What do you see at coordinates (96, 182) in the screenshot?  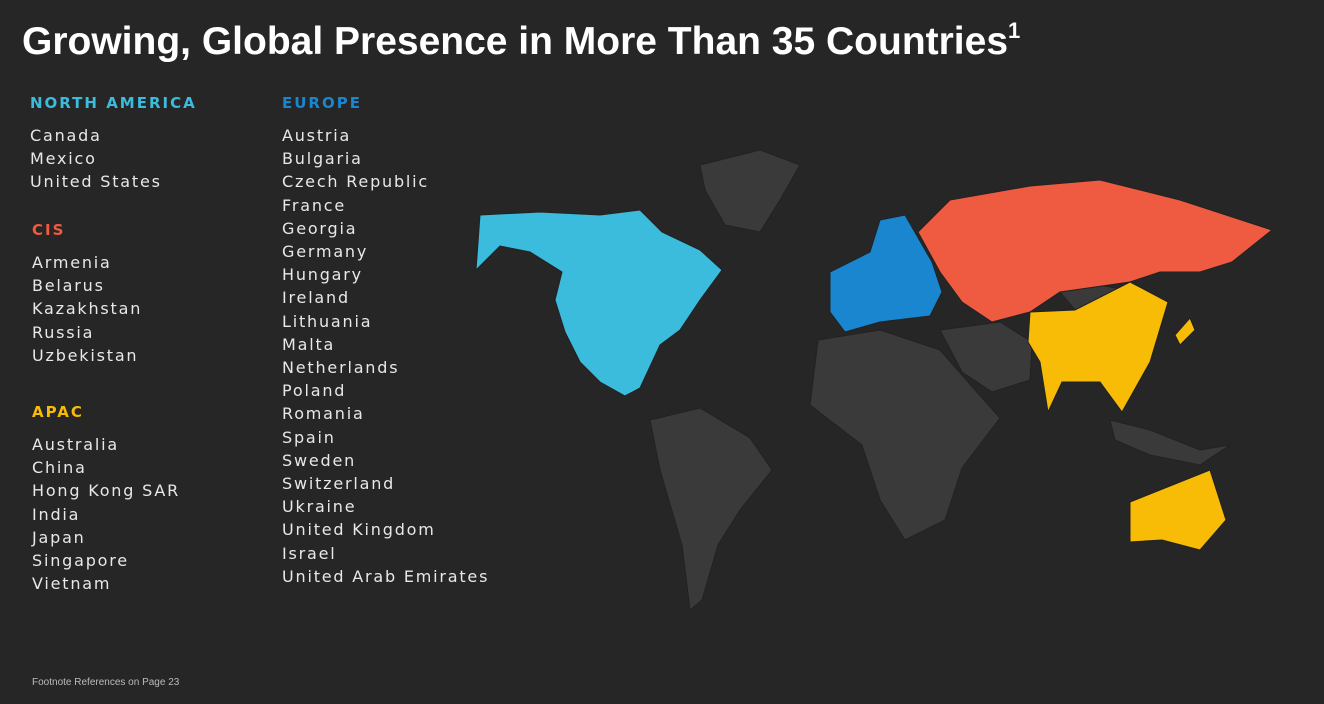 I see `country: United States` at bounding box center [96, 182].